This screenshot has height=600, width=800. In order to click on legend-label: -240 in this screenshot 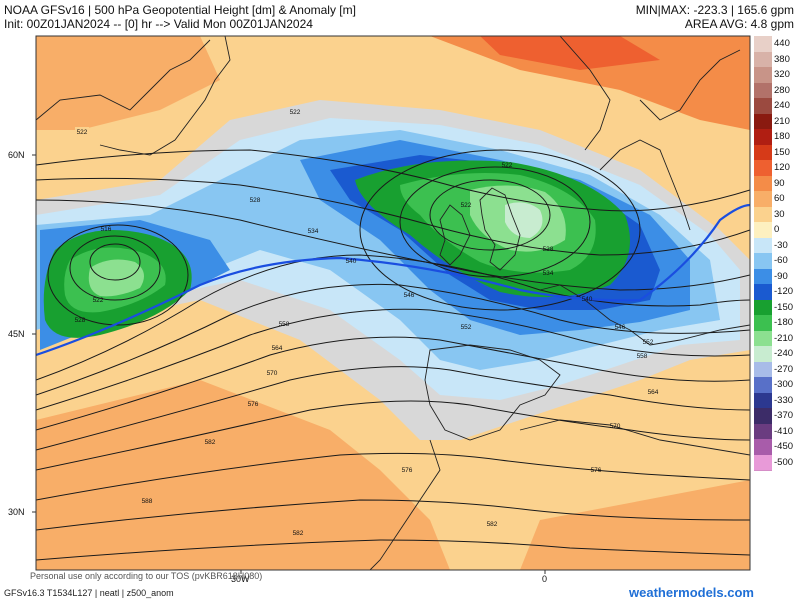, I will do `click(784, 353)`.